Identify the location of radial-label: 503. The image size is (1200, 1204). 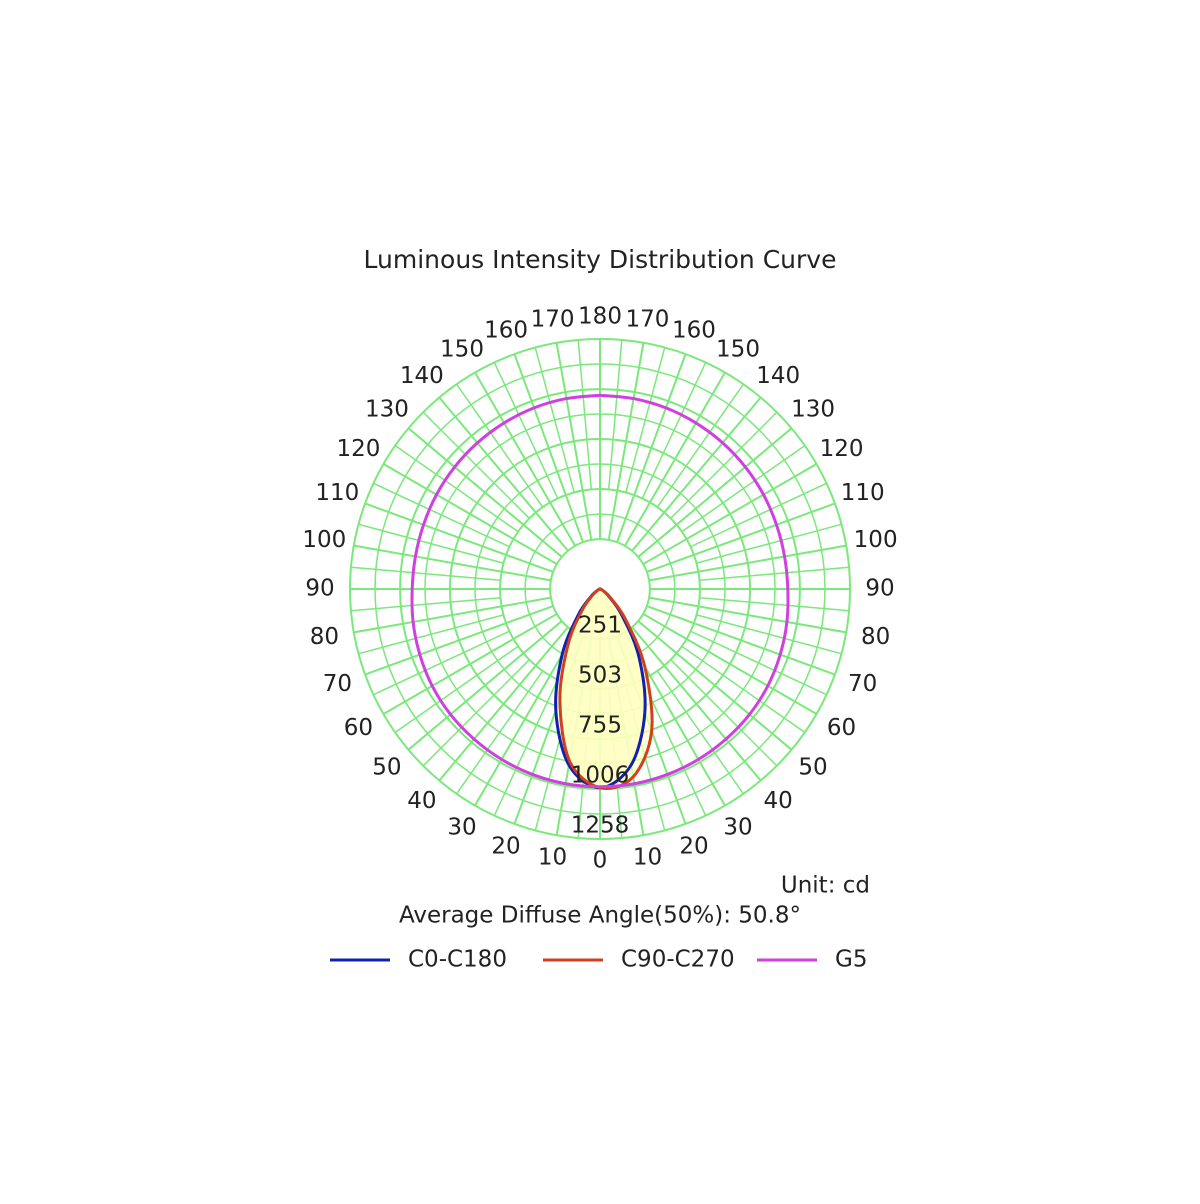
(600, 675).